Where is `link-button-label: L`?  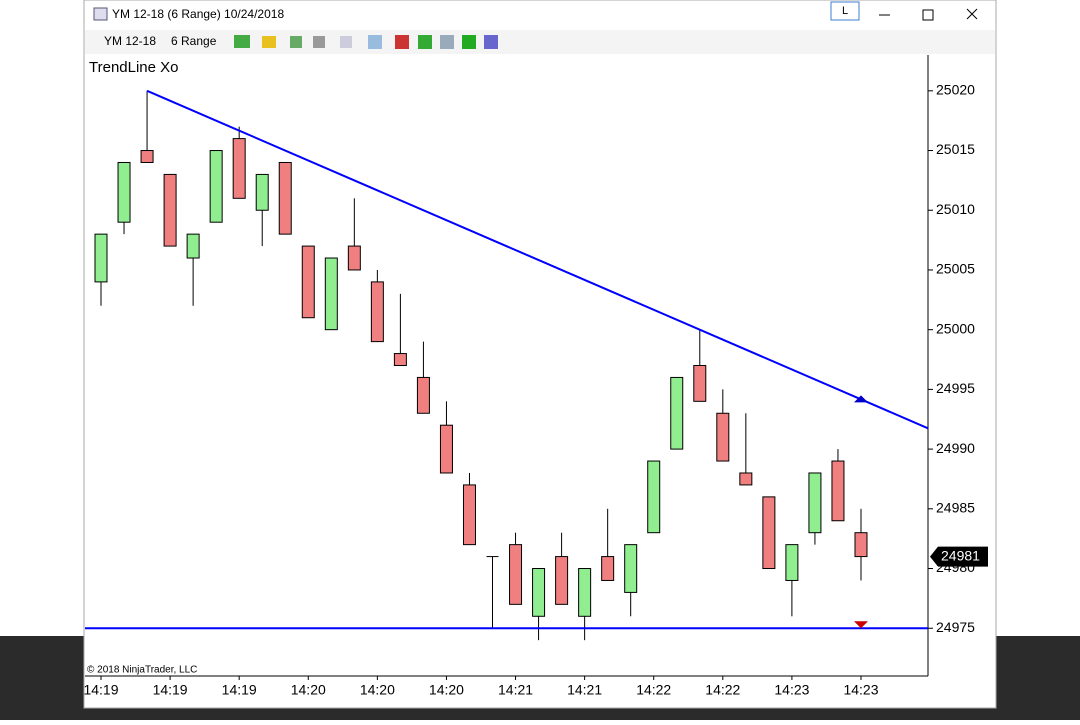 link-button-label: L is located at coordinates (845, 11).